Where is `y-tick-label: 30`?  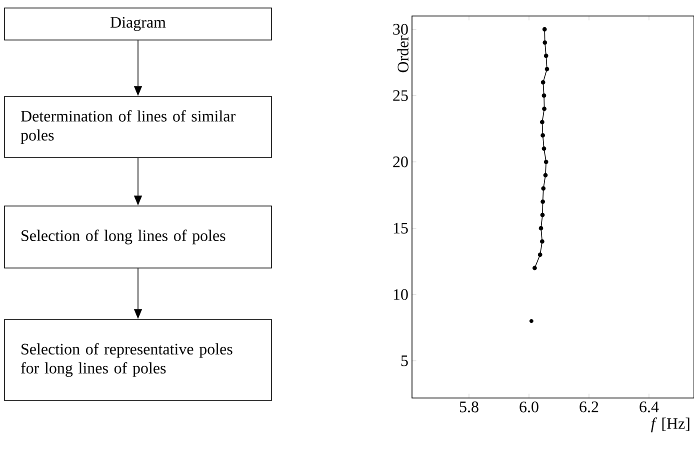 y-tick-label: 30 is located at coordinates (400, 29).